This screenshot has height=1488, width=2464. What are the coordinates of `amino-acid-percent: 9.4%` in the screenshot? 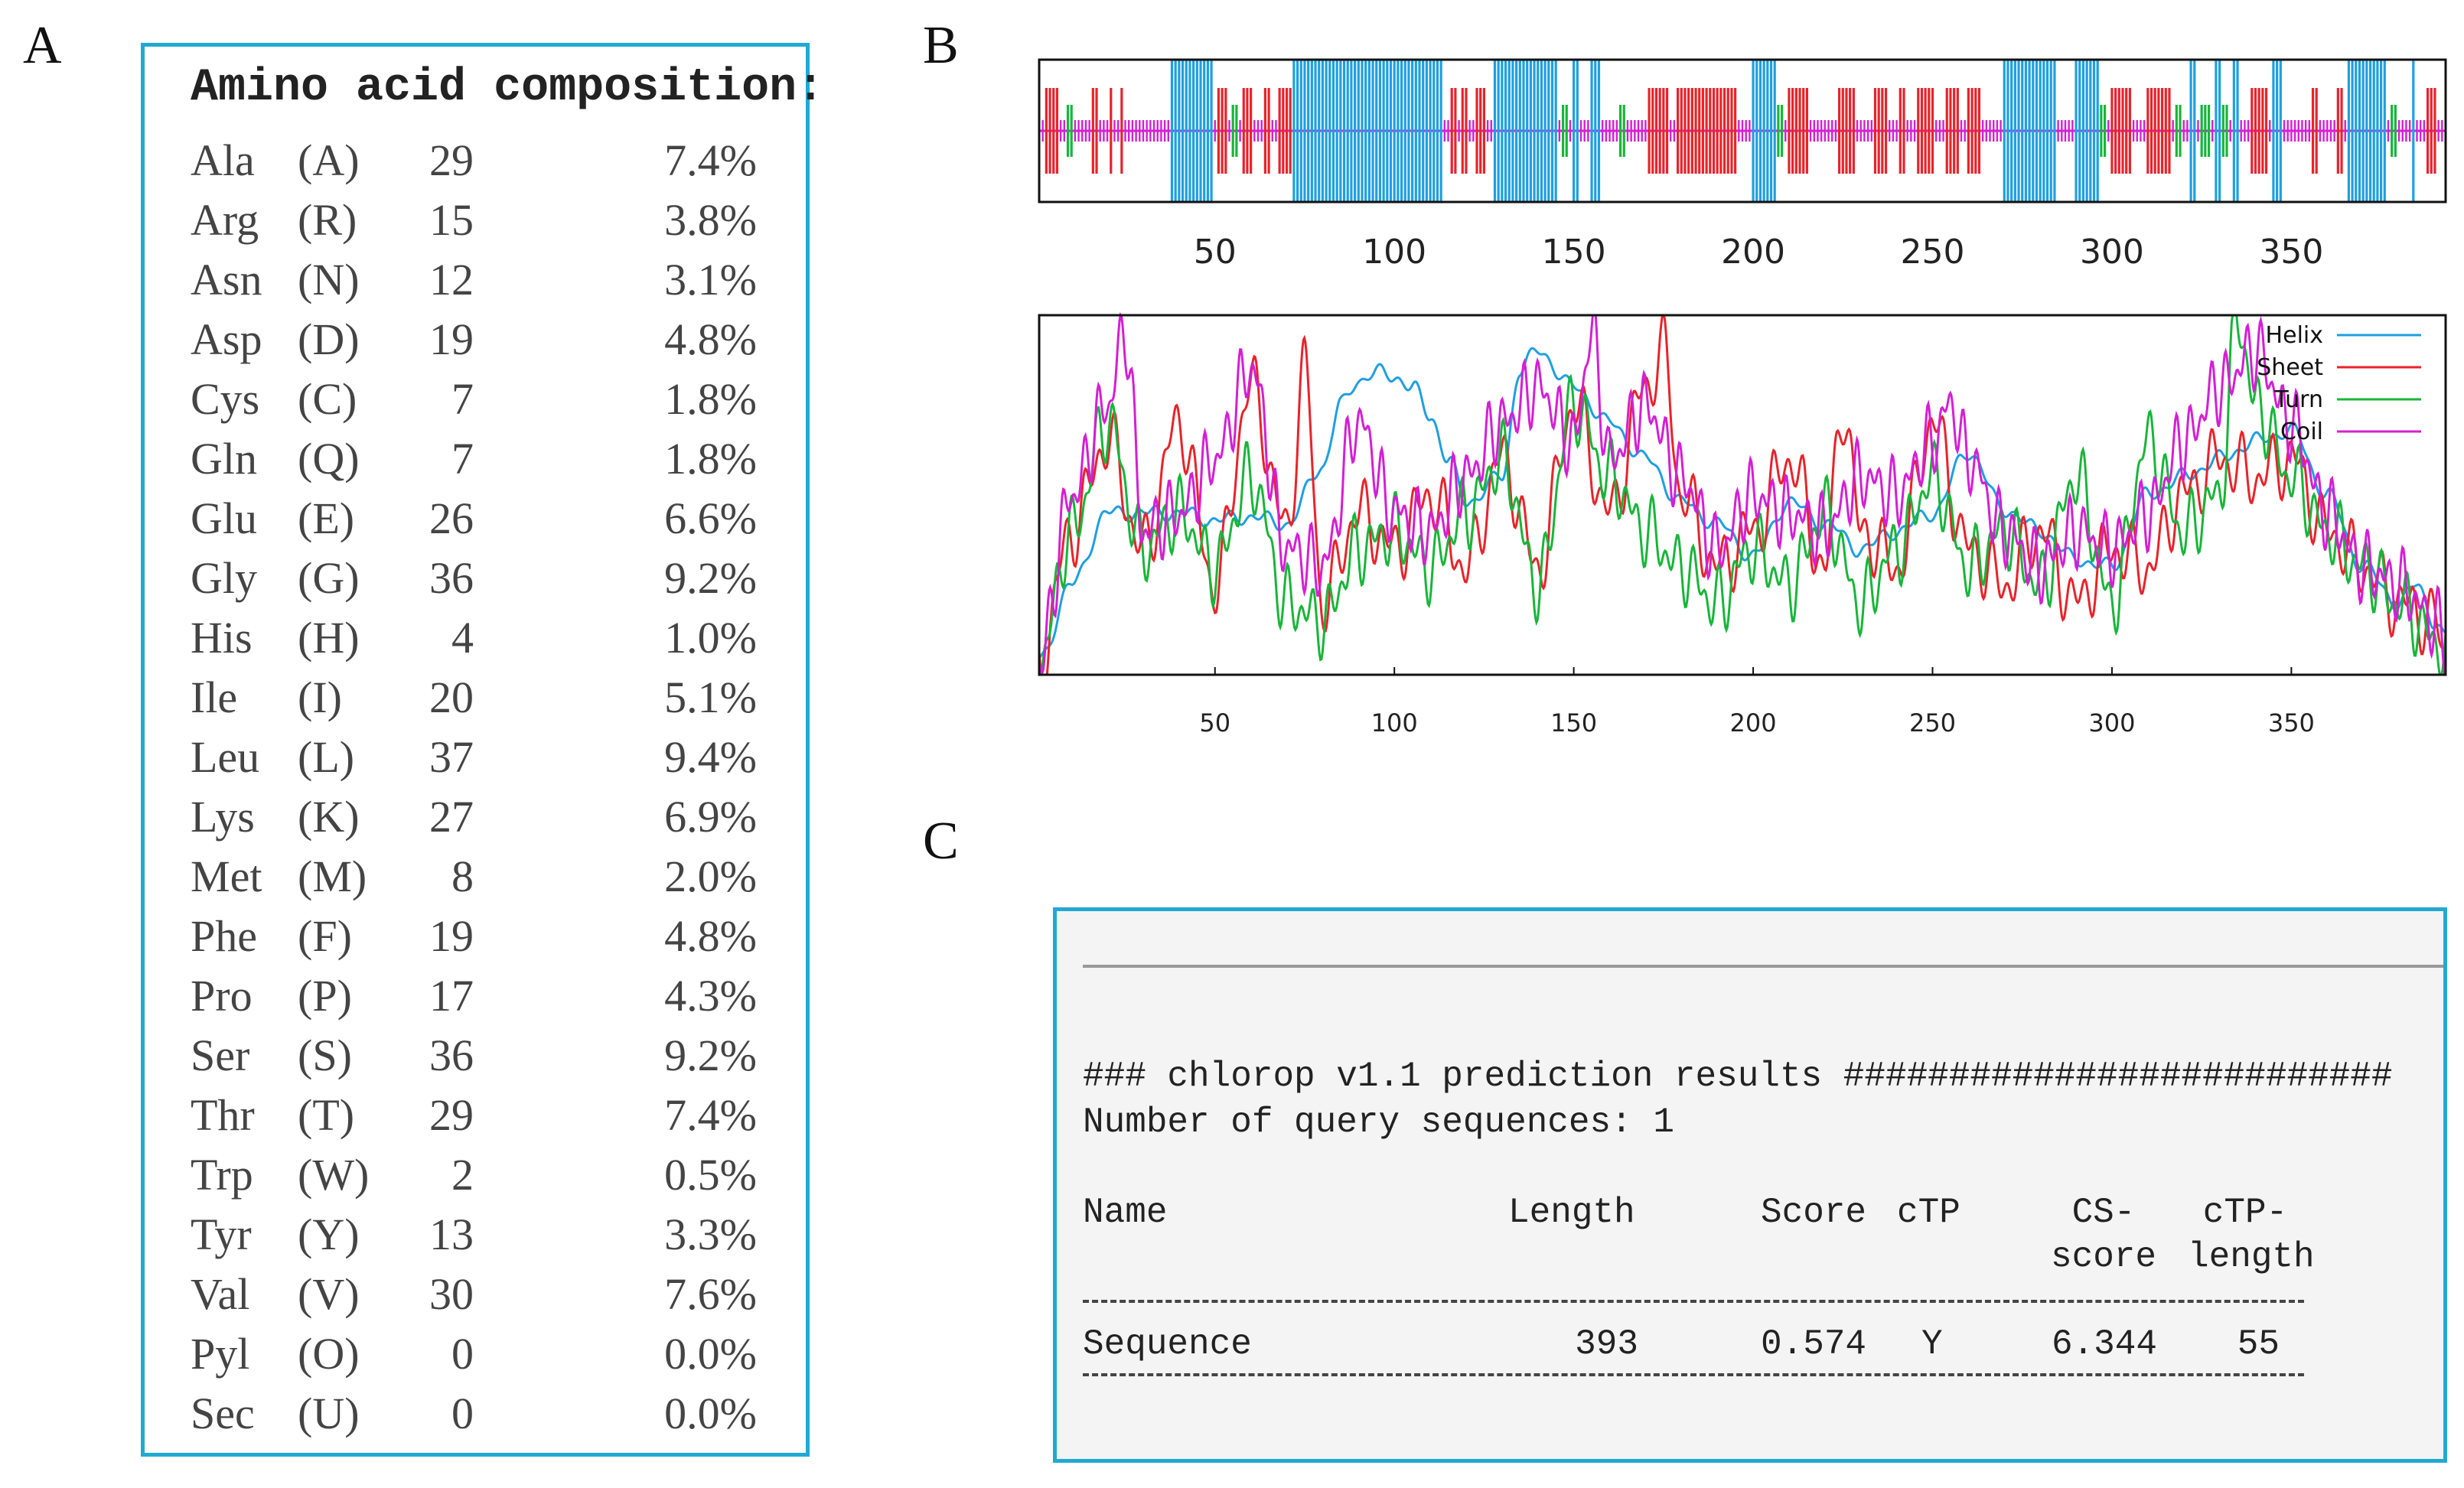 It's located at (711, 757).